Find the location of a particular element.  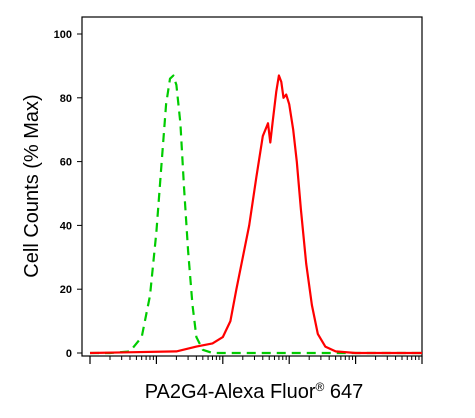

y-axis-title: Cell Counts (% Max) is located at coordinates (32, 185).